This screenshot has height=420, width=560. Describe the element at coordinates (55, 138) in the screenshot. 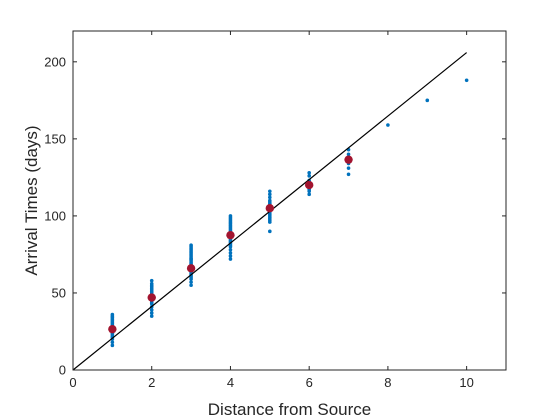

I see `y-tick-label: 150` at that location.